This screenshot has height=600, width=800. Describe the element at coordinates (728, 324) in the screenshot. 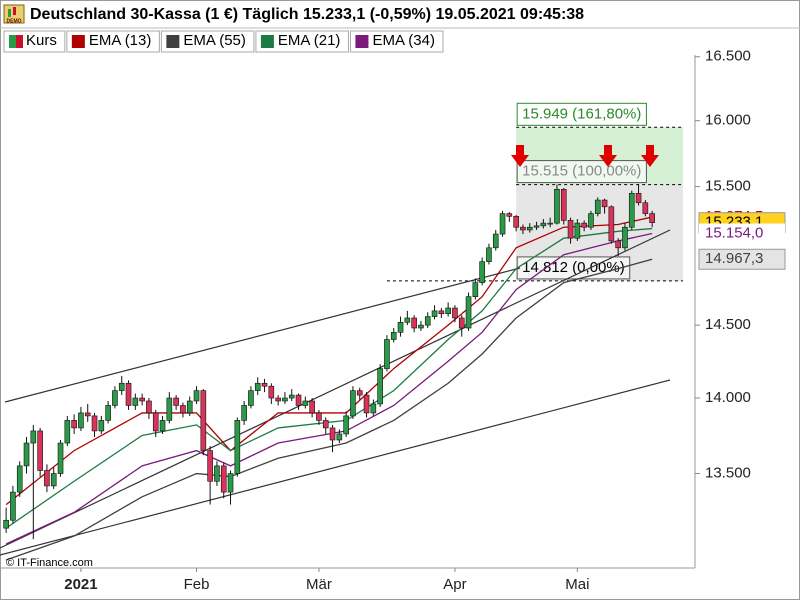

I see `y-tick-label: 14.500` at that location.